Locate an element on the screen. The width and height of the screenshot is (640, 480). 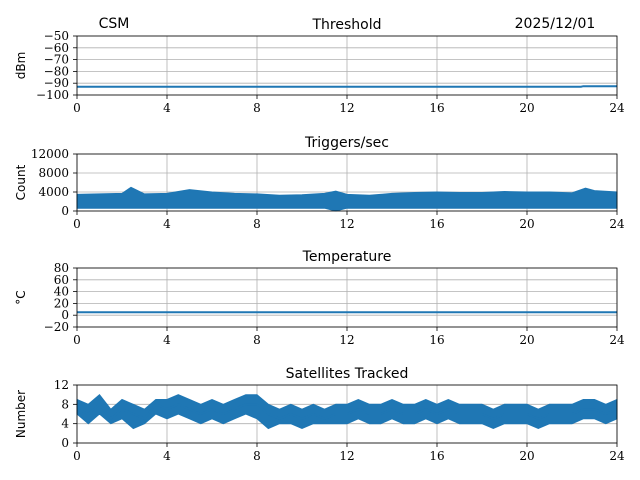
y-axis-label: Number is located at coordinates (21, 414).